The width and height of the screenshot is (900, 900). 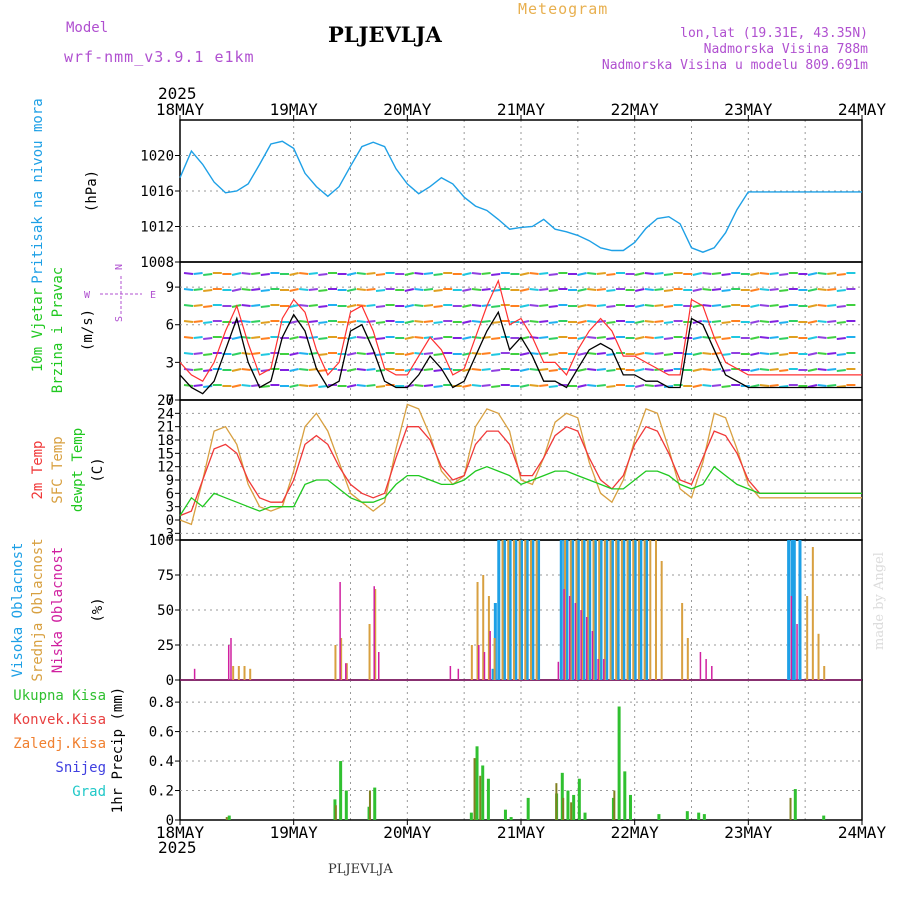 What do you see at coordinates (180, 832) in the screenshot?
I see `x-label-bottom: 18MAY` at bounding box center [180, 832].